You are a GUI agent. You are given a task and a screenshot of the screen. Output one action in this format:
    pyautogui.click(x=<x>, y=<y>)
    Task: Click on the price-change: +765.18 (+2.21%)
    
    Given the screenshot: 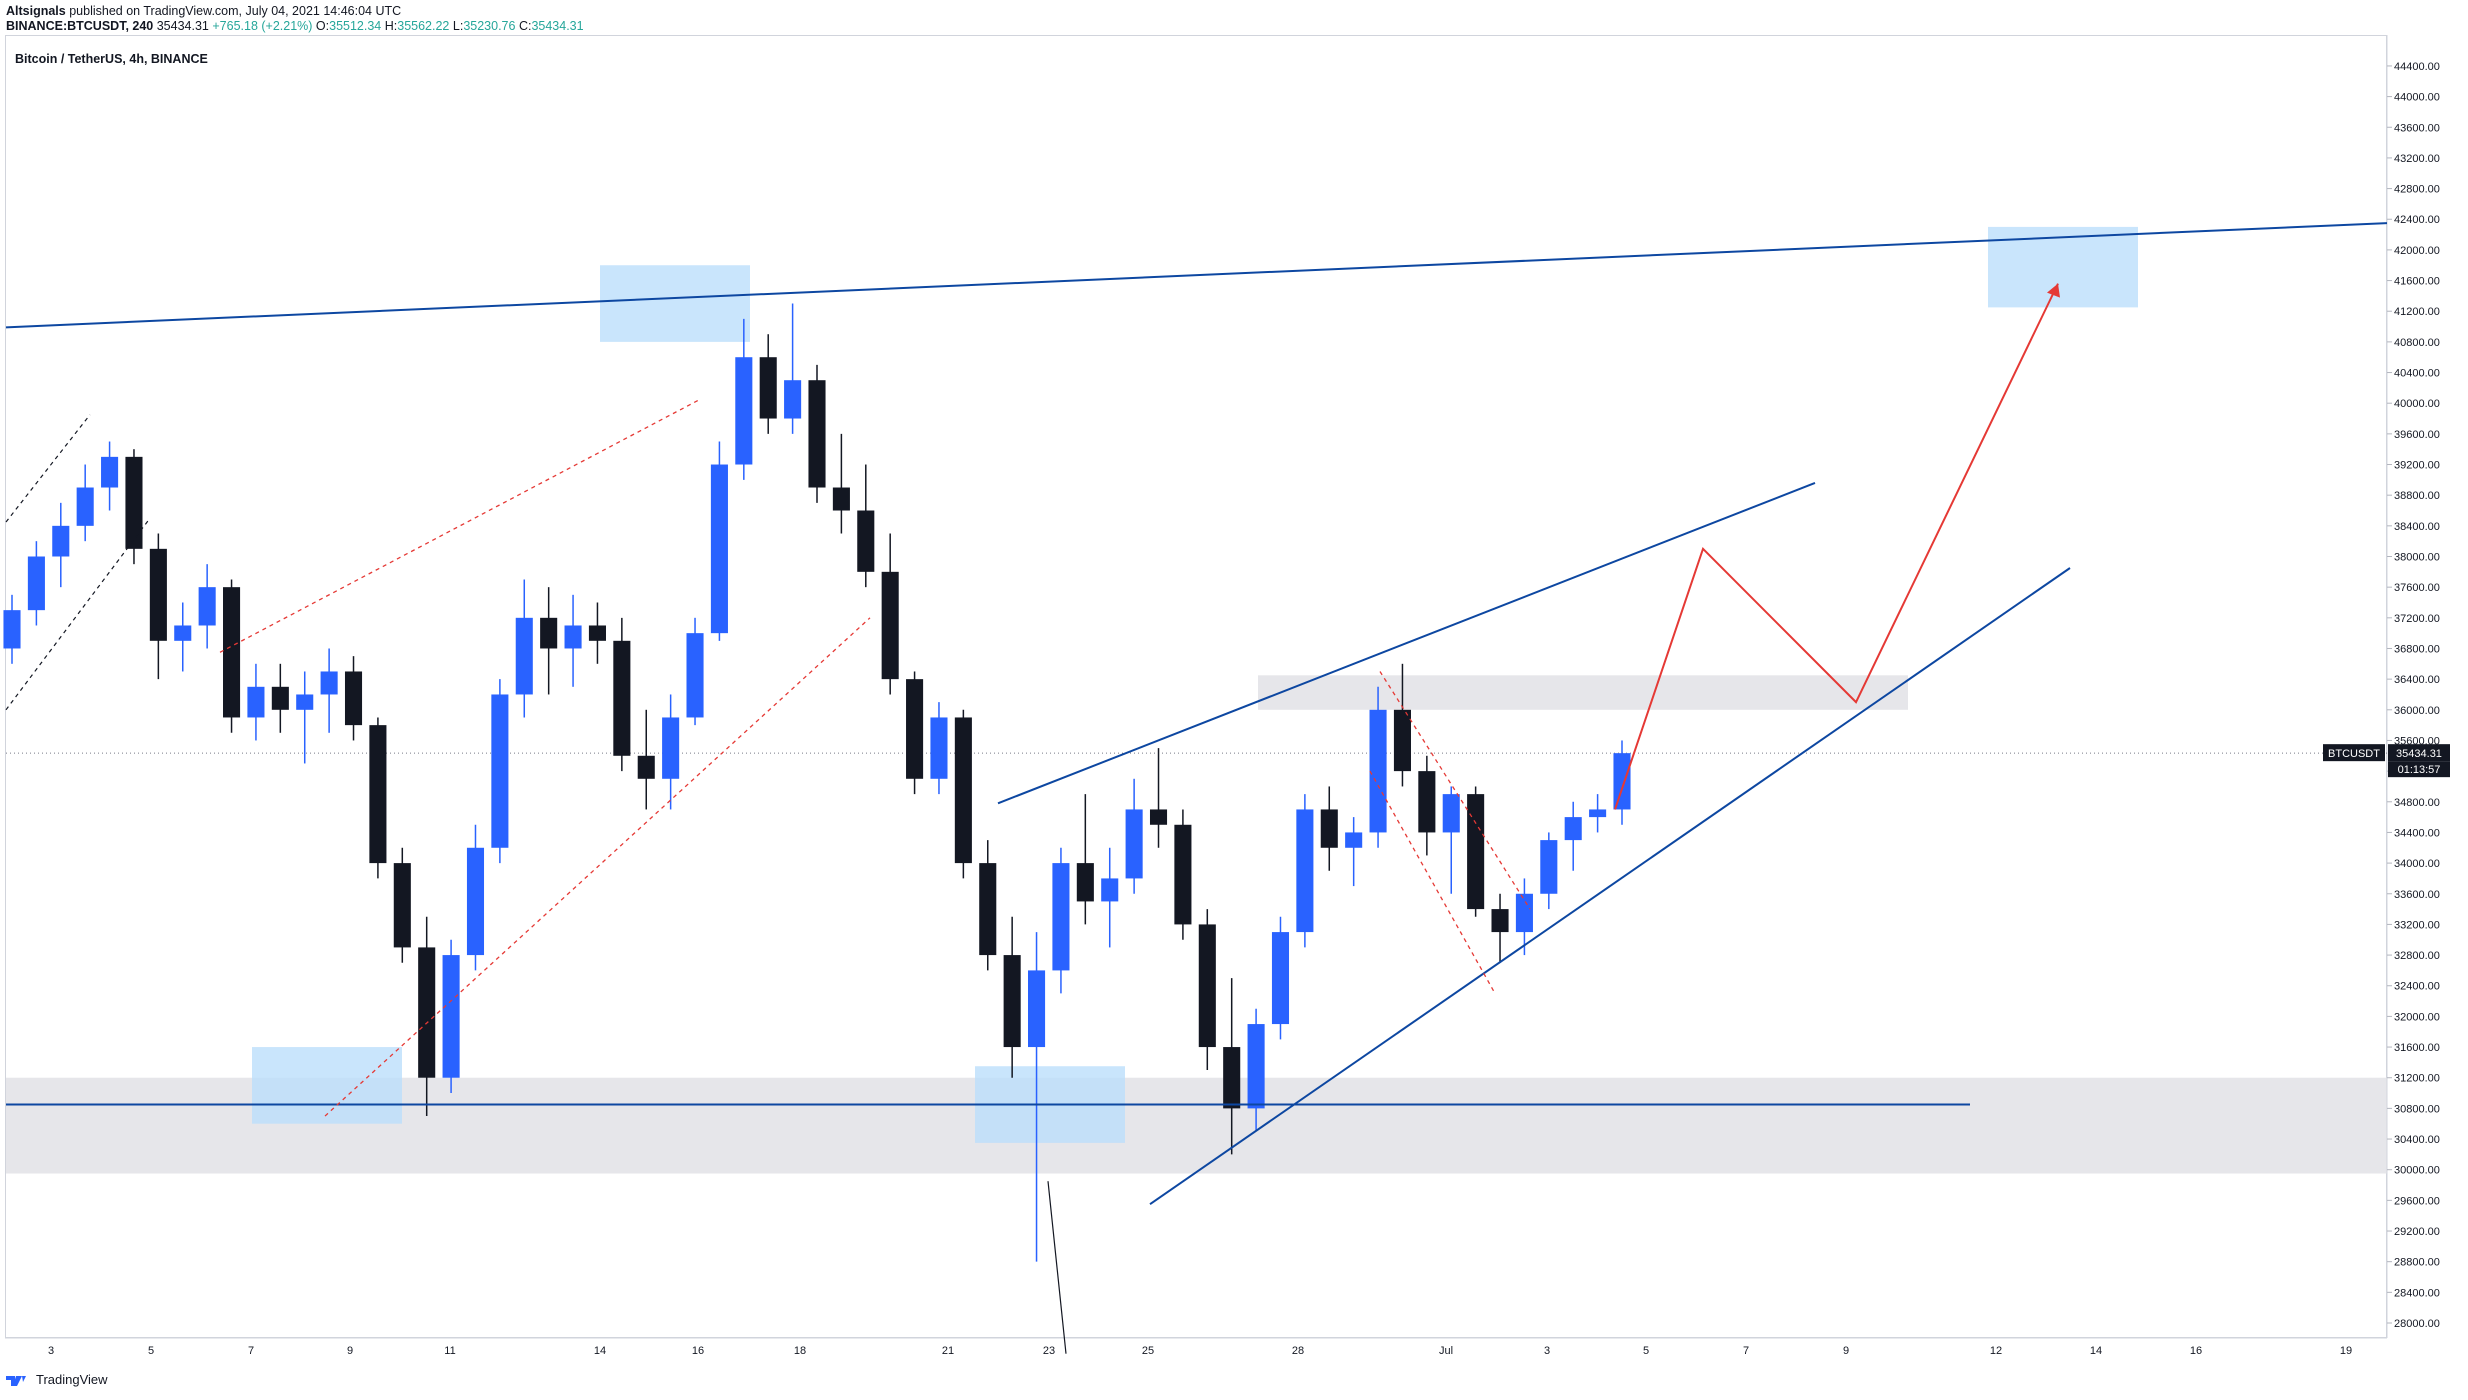 What is the action you would take?
    pyautogui.click(x=262, y=26)
    